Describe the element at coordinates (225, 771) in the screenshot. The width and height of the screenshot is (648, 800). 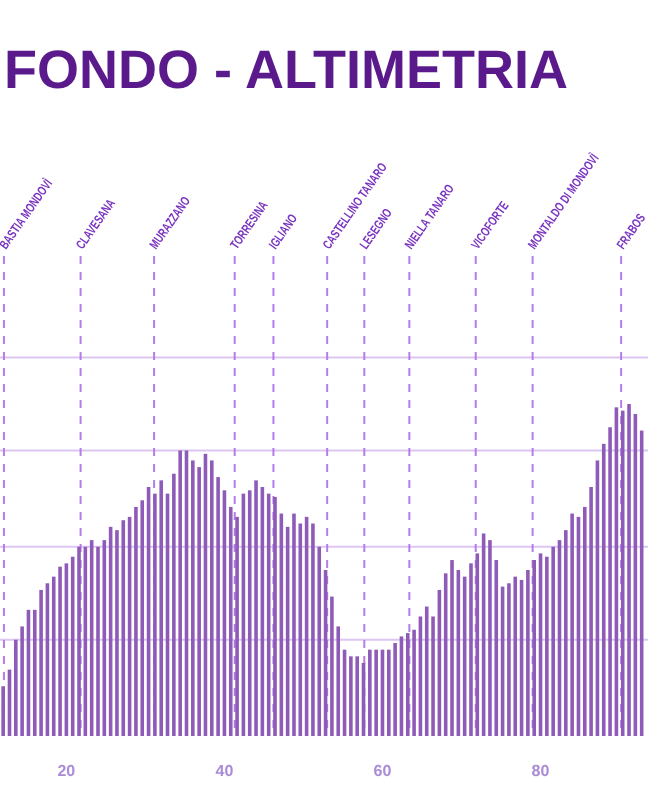
I see `x-tick-label: 40` at that location.